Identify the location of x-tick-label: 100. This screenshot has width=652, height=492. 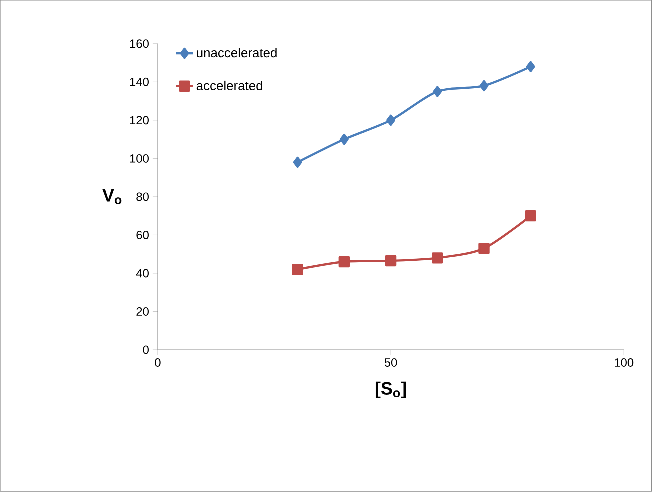
(624, 363).